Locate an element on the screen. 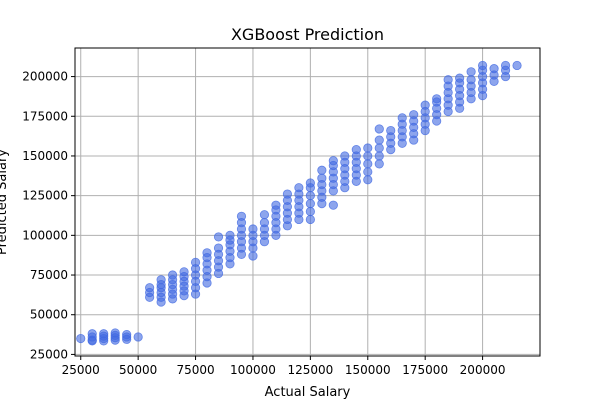  y-tick-label: 100000 is located at coordinates (45, 235).